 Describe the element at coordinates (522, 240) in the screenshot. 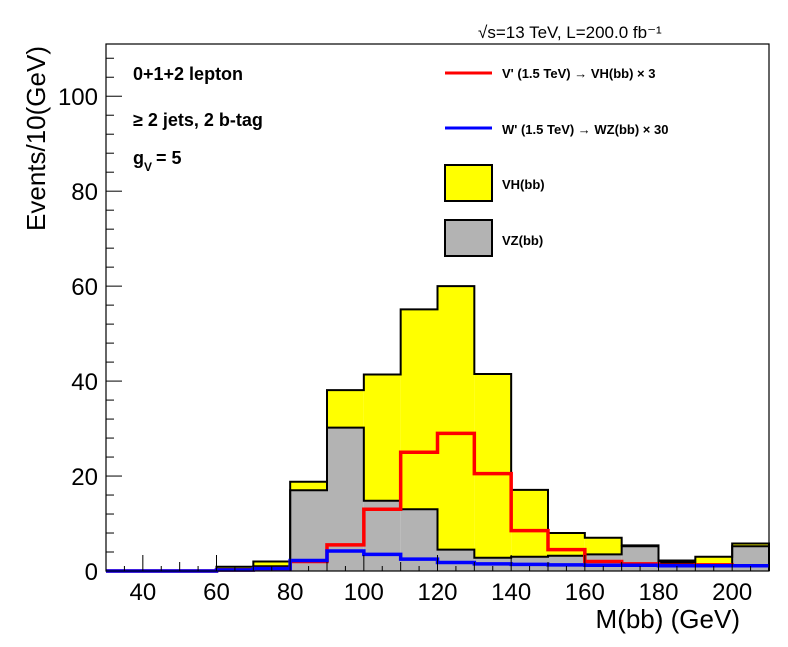

I see `legend-vz-label: VZ(bb)` at that location.